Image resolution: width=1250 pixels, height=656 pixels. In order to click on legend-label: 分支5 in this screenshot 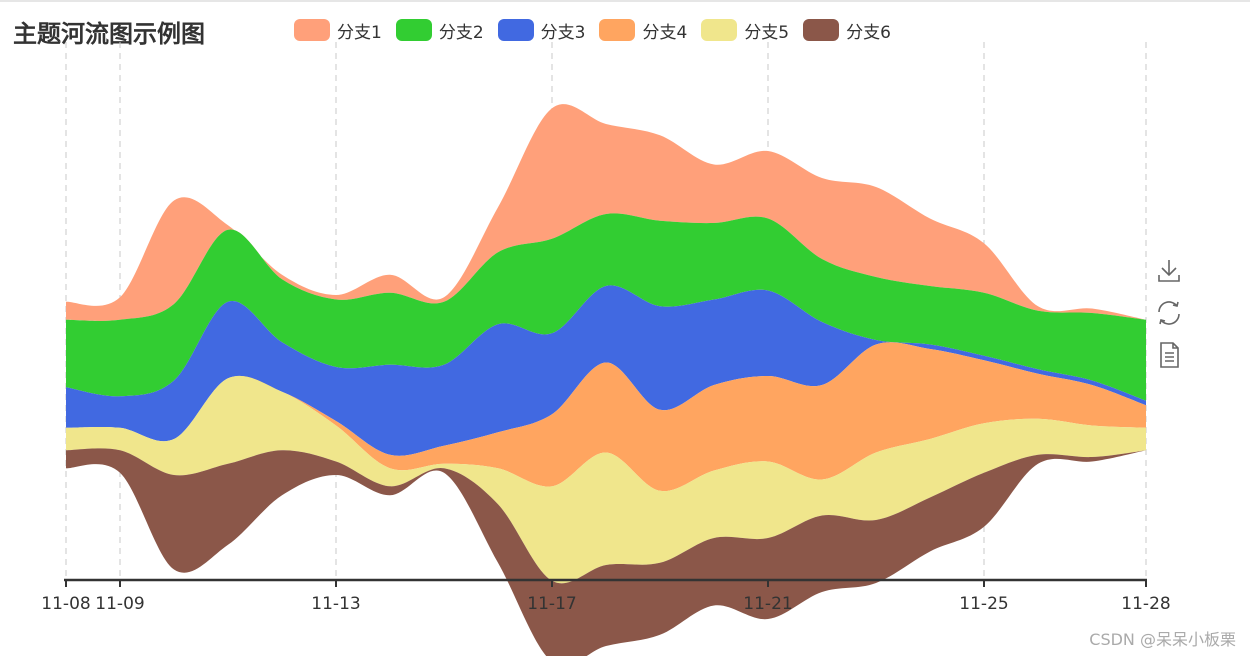, I will do `click(767, 32)`.